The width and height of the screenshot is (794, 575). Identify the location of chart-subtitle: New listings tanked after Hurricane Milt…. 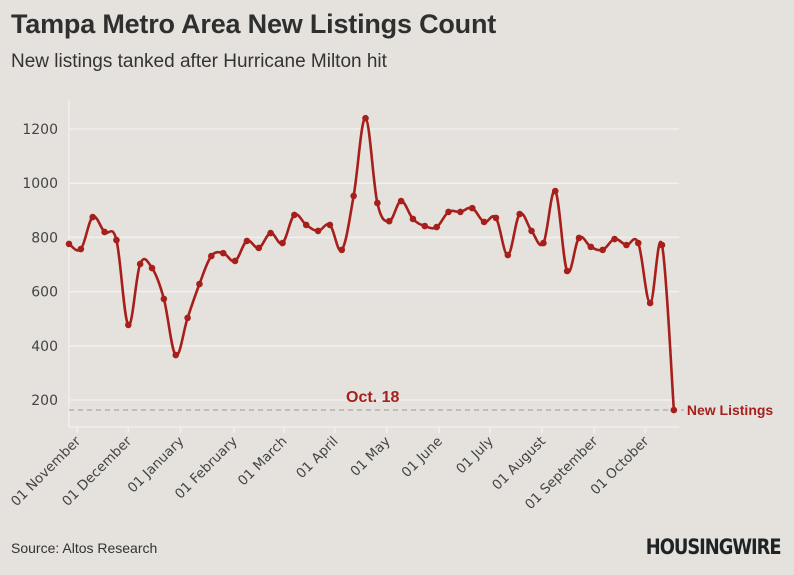
(199, 61).